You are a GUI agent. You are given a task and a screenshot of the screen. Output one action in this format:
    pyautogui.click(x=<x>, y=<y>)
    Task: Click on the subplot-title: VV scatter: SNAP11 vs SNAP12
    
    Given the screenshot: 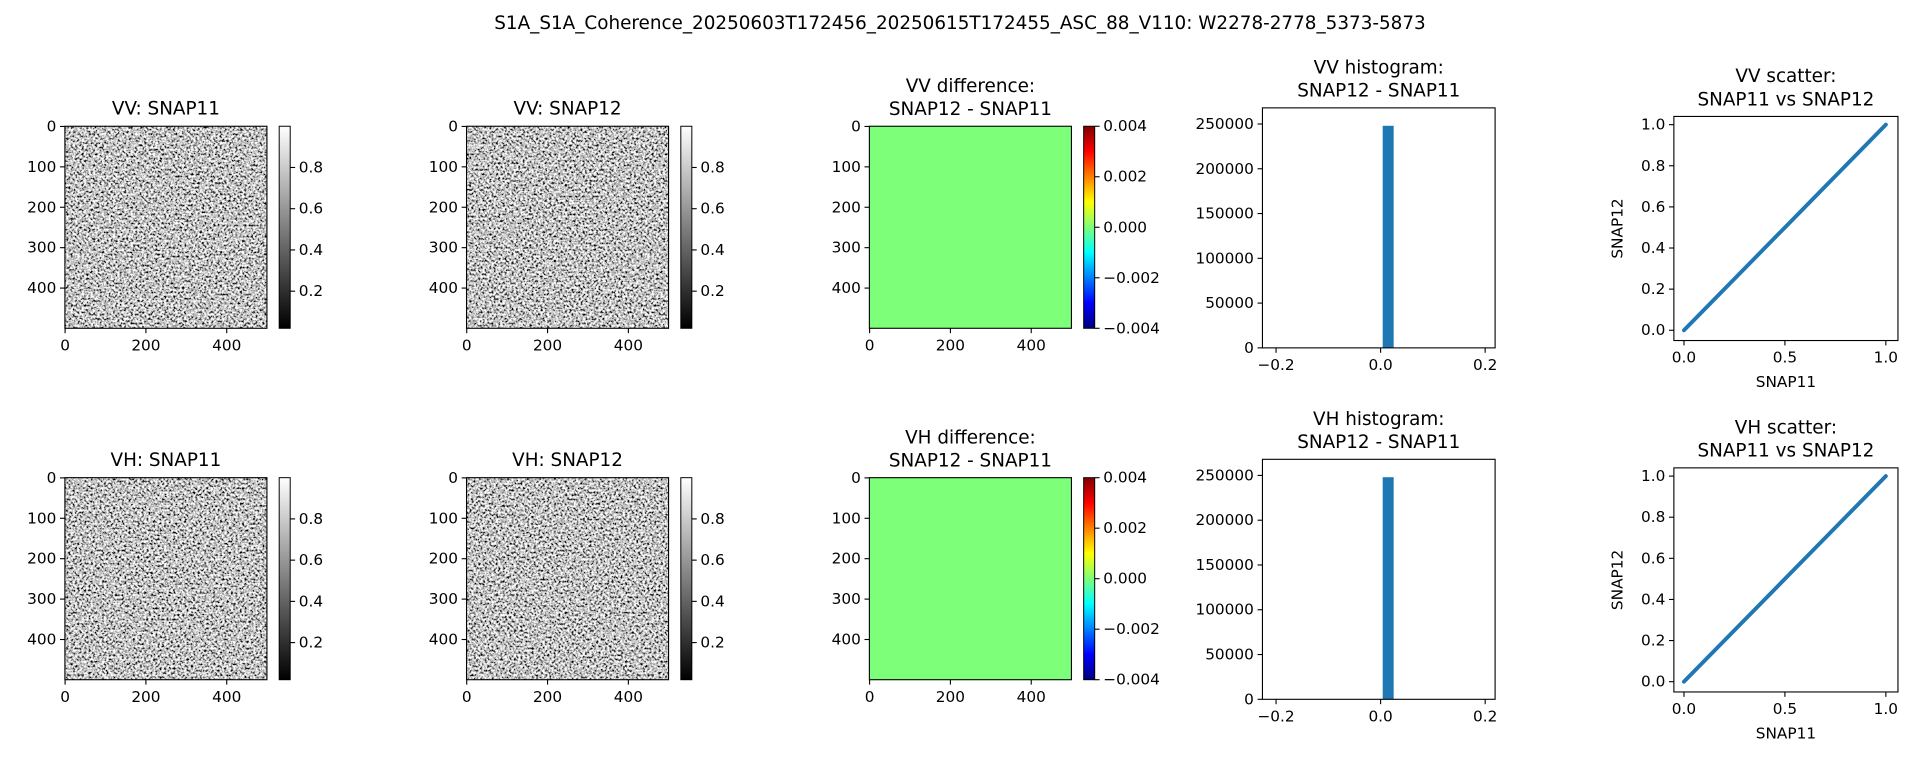 What is the action you would take?
    pyautogui.click(x=1785, y=88)
    